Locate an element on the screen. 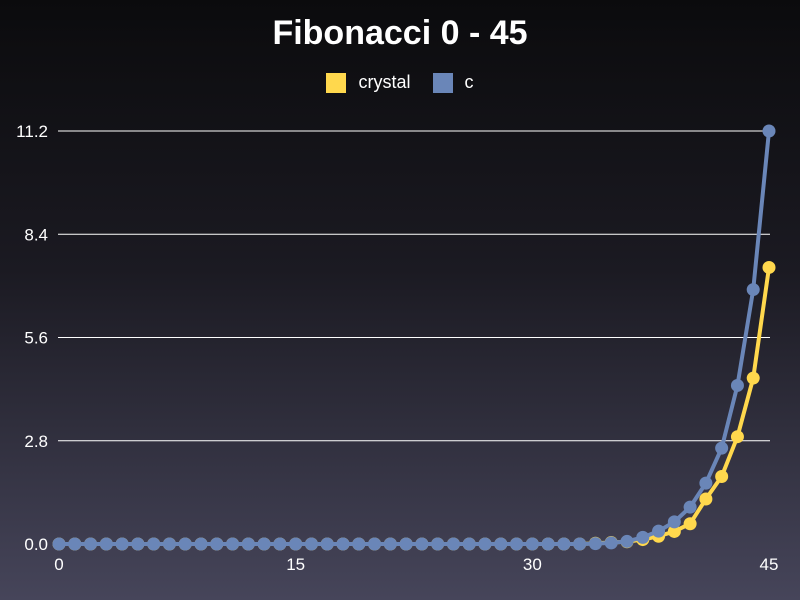 This screenshot has height=600, width=800. legend-item-crystal: crystal is located at coordinates (368, 82).